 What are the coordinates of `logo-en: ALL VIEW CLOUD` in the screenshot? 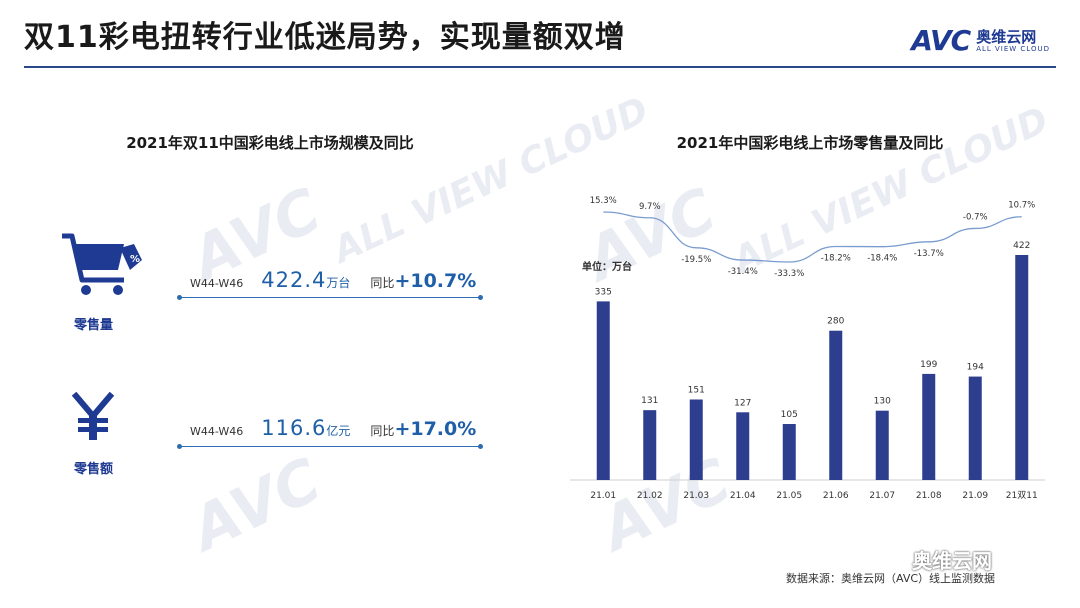 It's located at (1013, 48).